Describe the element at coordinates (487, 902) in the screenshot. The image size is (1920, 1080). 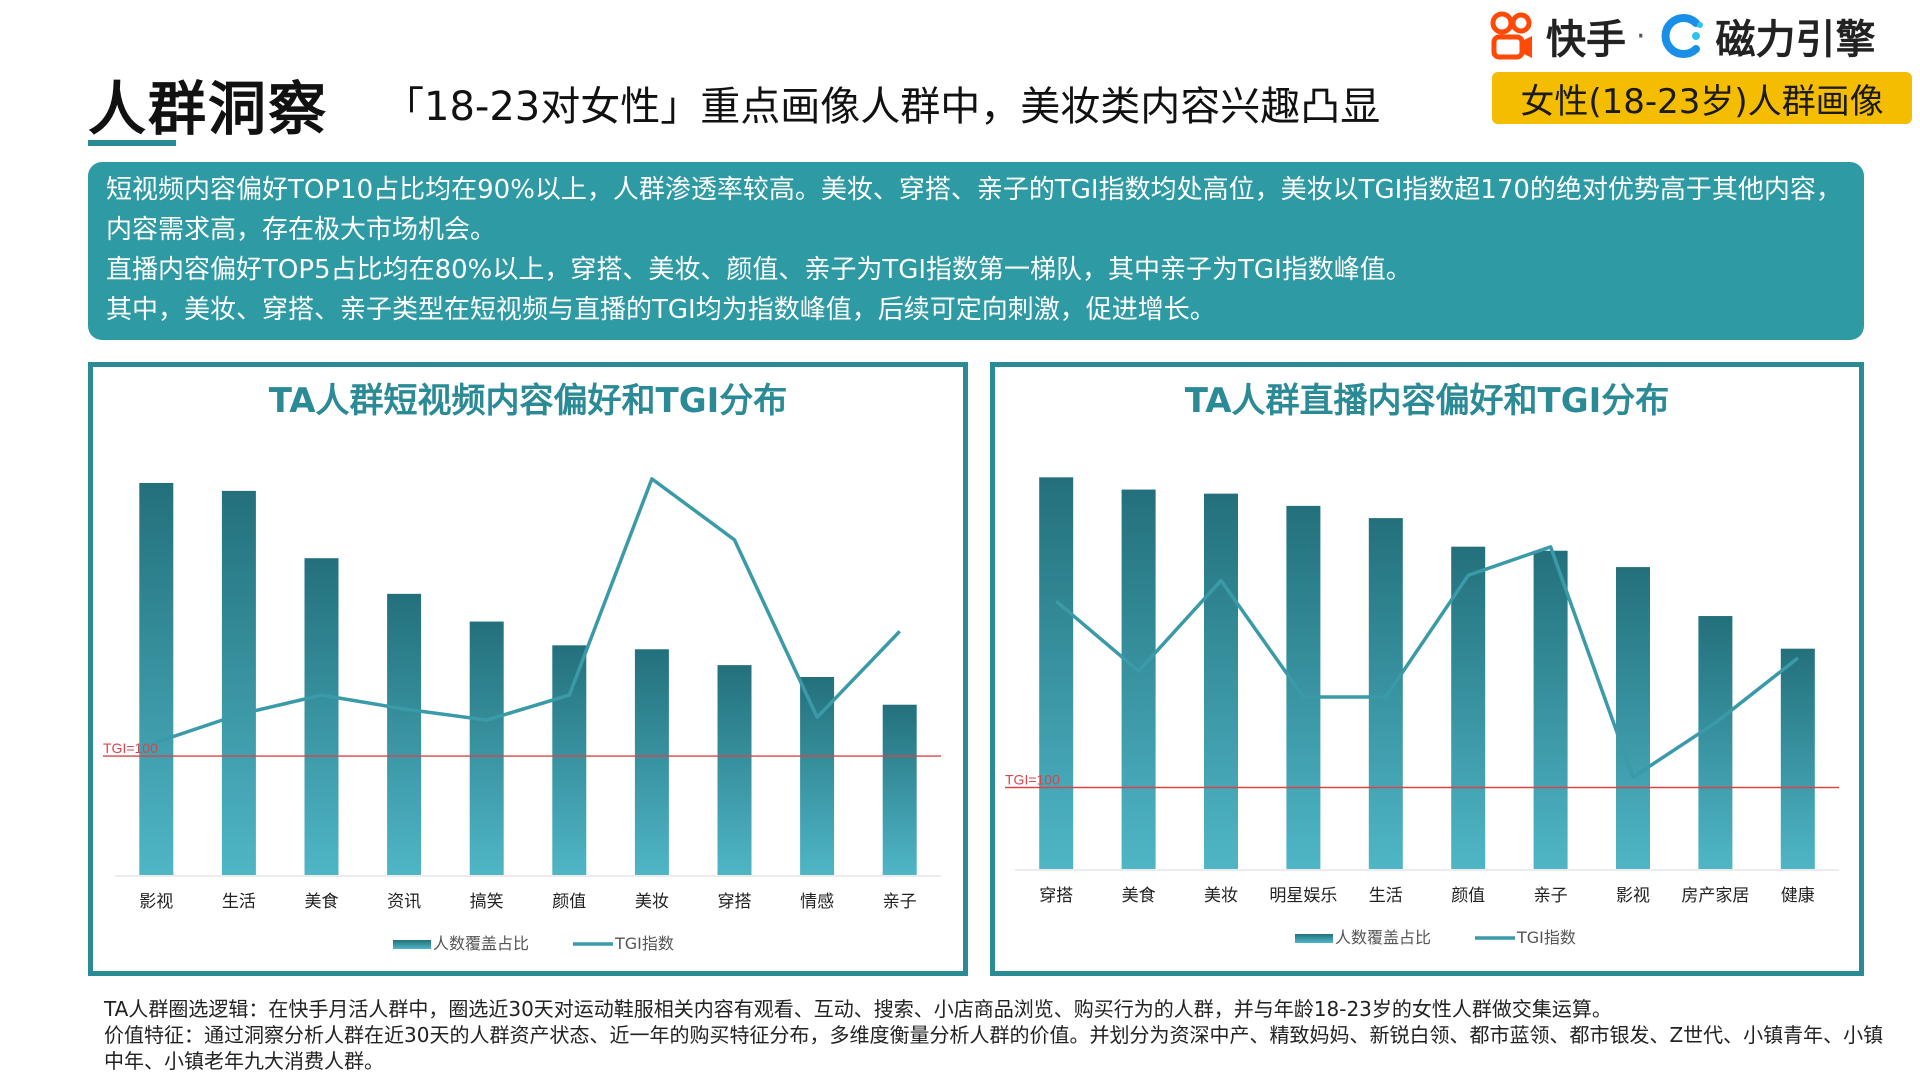
I see `category-label: 搞笑` at that location.